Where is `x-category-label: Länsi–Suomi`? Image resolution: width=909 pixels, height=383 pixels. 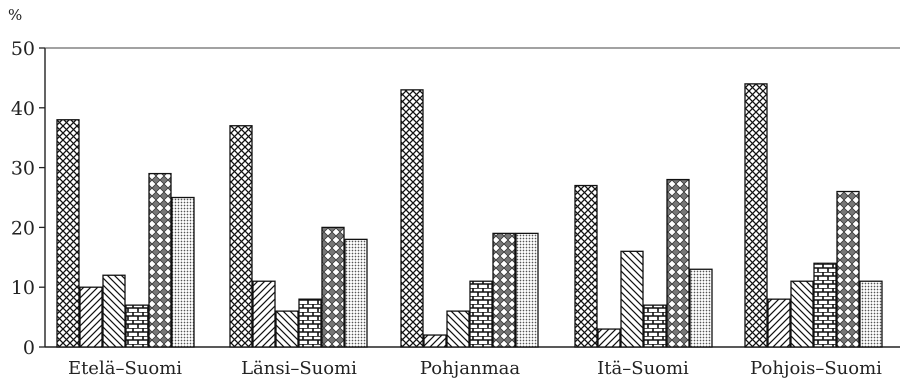 x-category-label: Länsi–Suomi is located at coordinates (299, 368).